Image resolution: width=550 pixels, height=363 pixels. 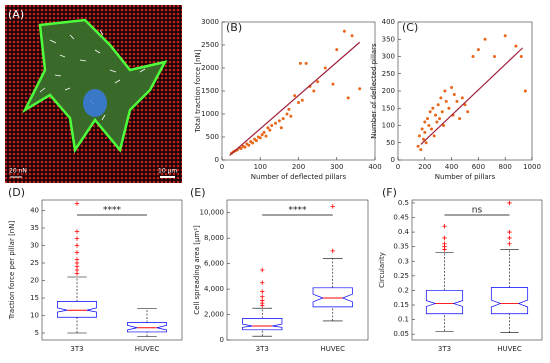 What do you see at coordinates (212, 137) in the screenshot?
I see `y-tick-label: 500` at bounding box center [212, 137].